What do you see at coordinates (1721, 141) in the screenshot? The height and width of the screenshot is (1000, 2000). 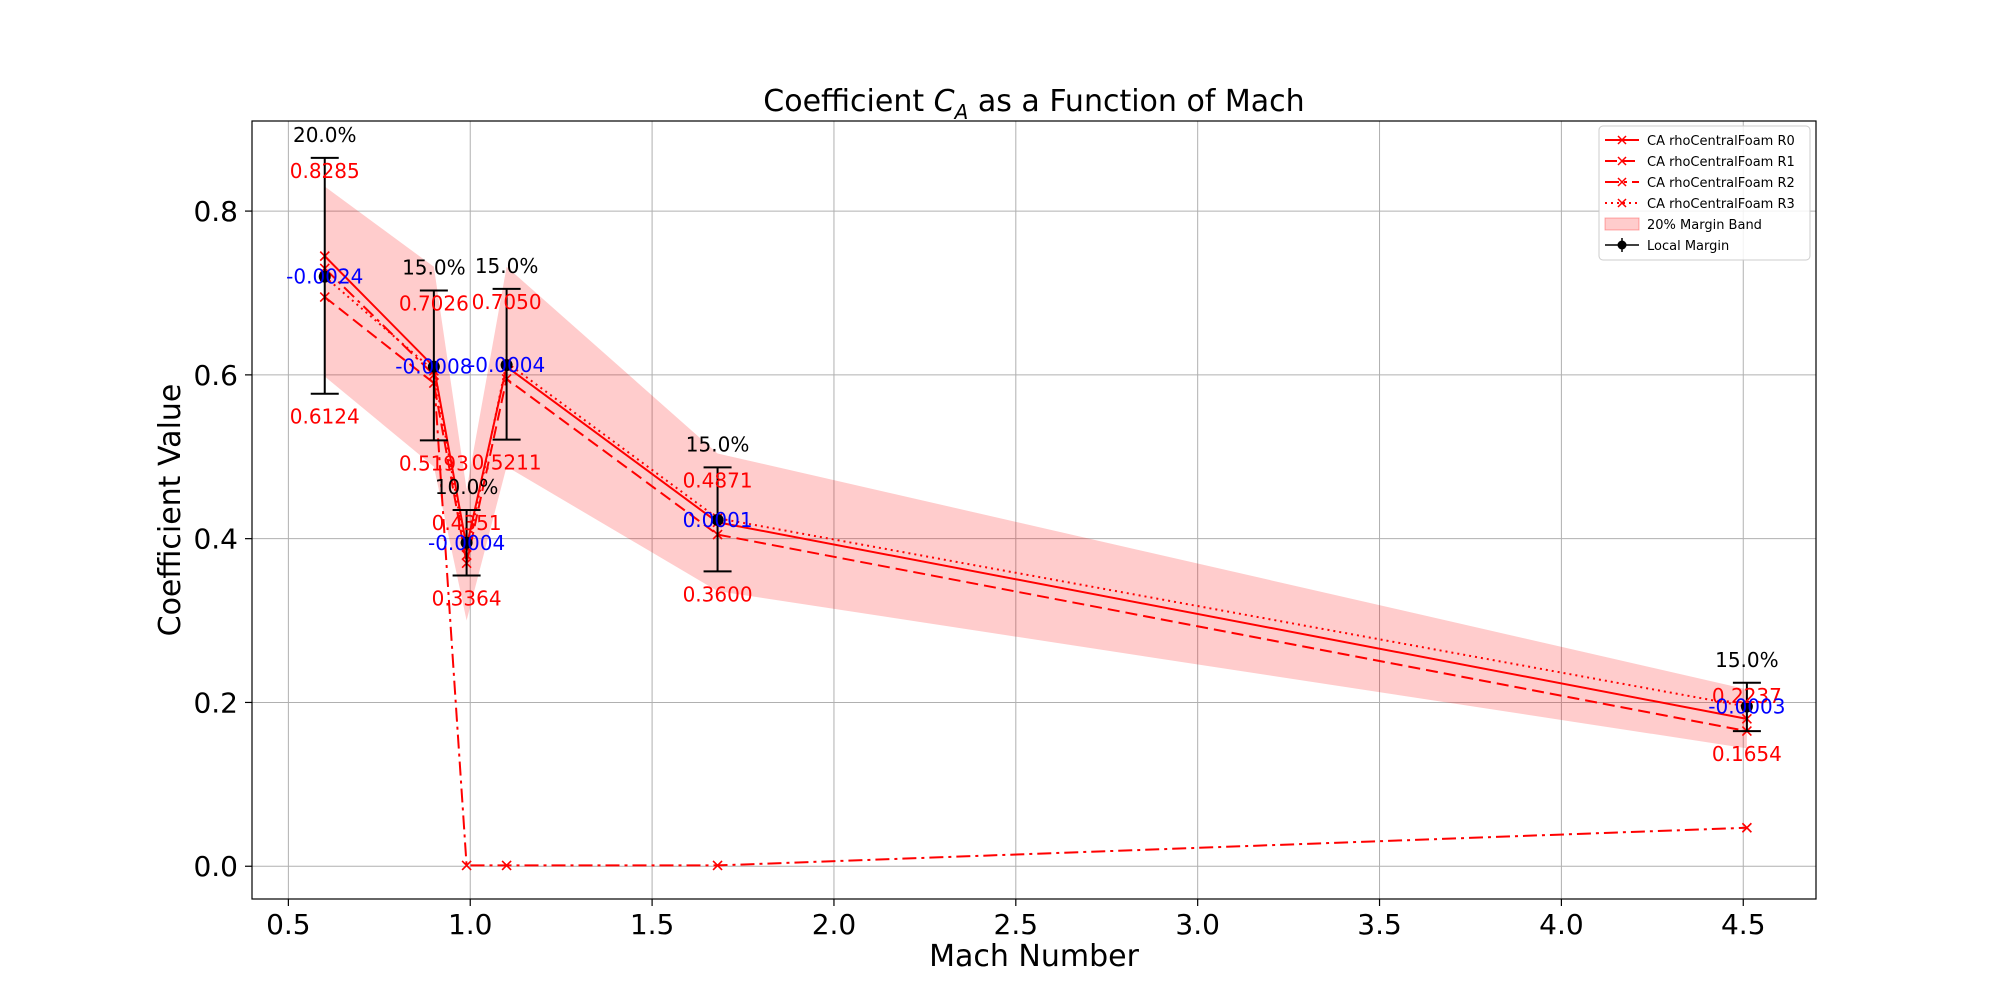 I see `legend-label: CA rhoCentralFoam R0` at bounding box center [1721, 141].